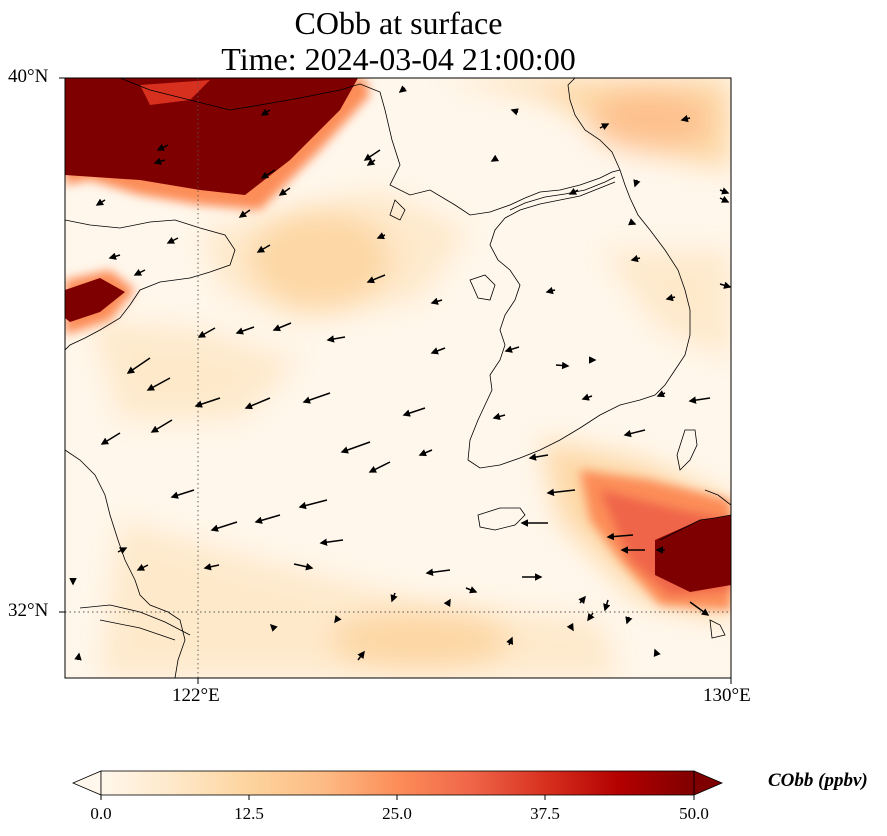  Describe the element at coordinates (249, 813) in the screenshot. I see `colorbar-tick-label: 12.5` at that location.